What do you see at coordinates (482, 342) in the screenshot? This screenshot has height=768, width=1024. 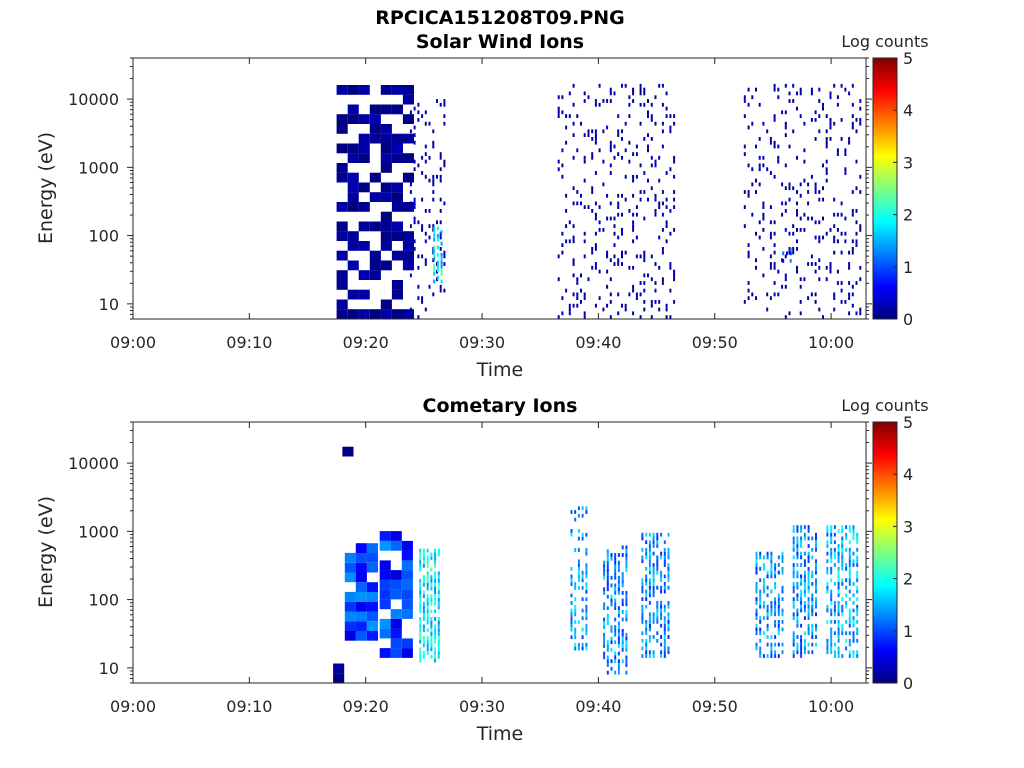 I see `x-tick-label: 09:30` at bounding box center [482, 342].